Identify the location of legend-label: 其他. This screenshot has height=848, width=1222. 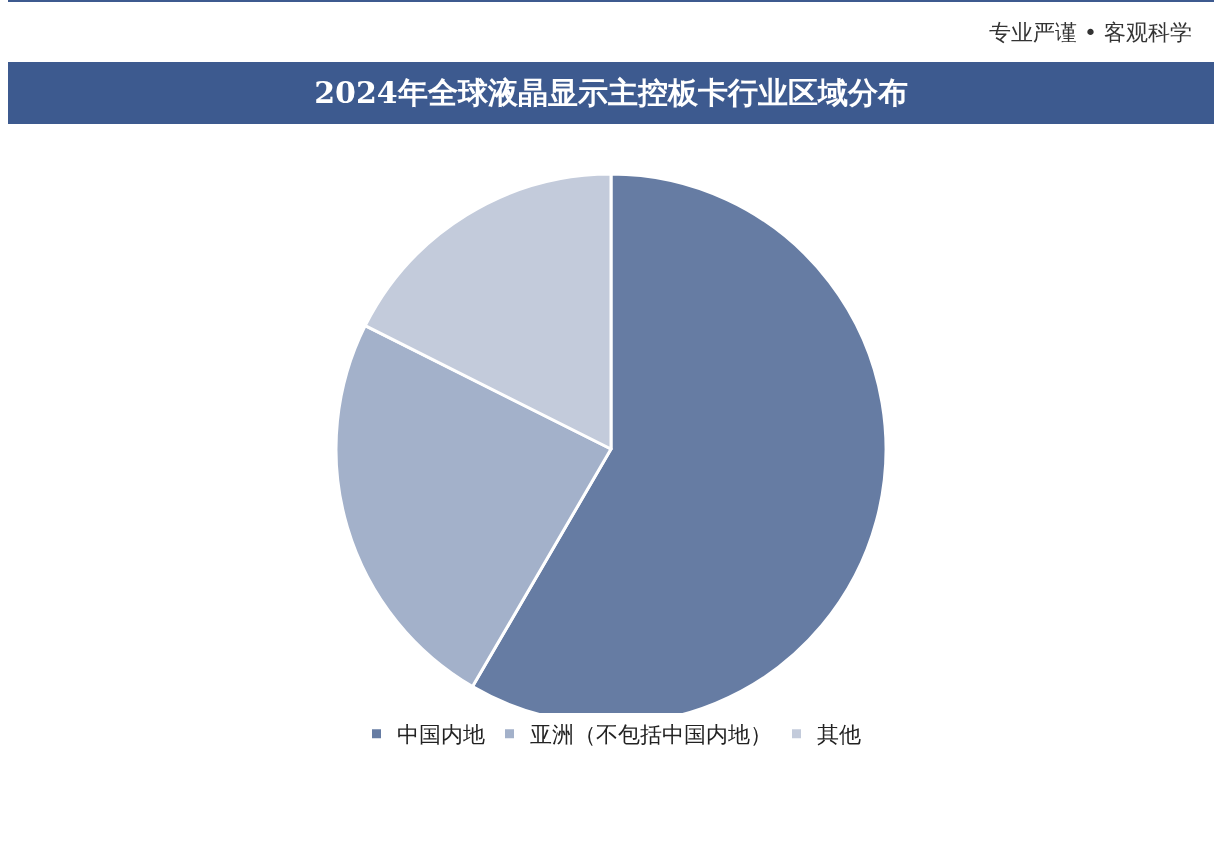
(838, 735).